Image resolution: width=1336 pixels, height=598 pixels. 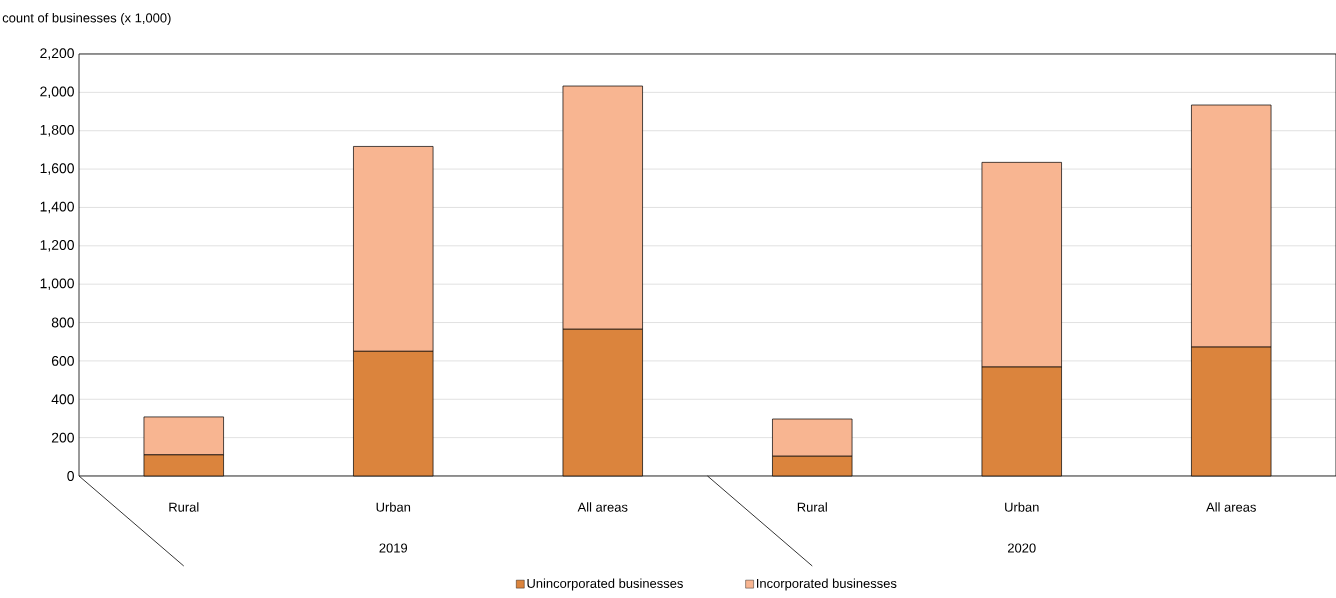 What do you see at coordinates (393, 548) in the screenshot?
I see `text: 2019` at bounding box center [393, 548].